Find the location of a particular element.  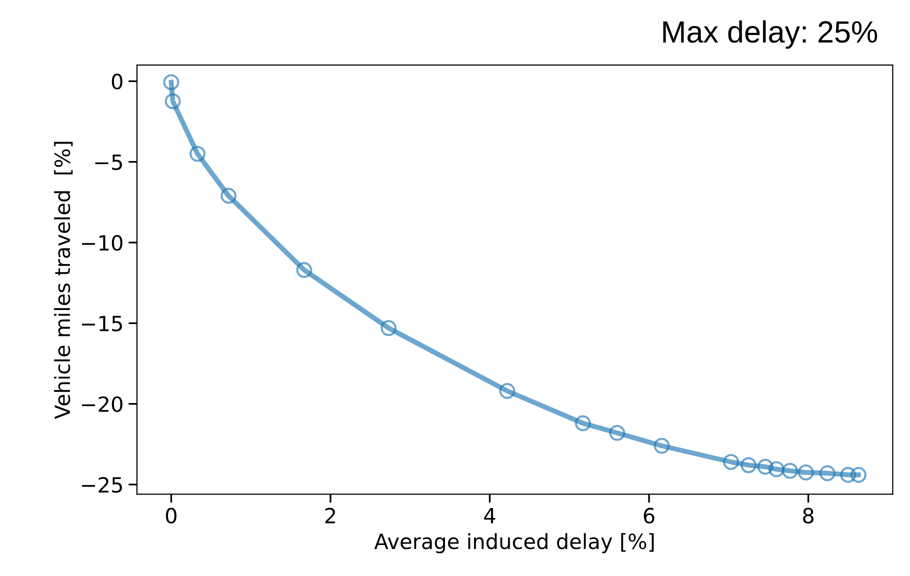

y-tick-label: −5 is located at coordinates (108, 162).